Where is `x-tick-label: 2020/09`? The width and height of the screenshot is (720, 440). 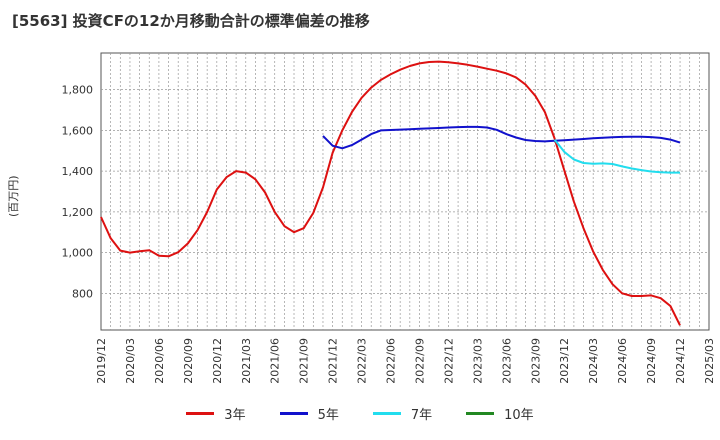 x-tick-label: 2020/09 is located at coordinates (188, 361).